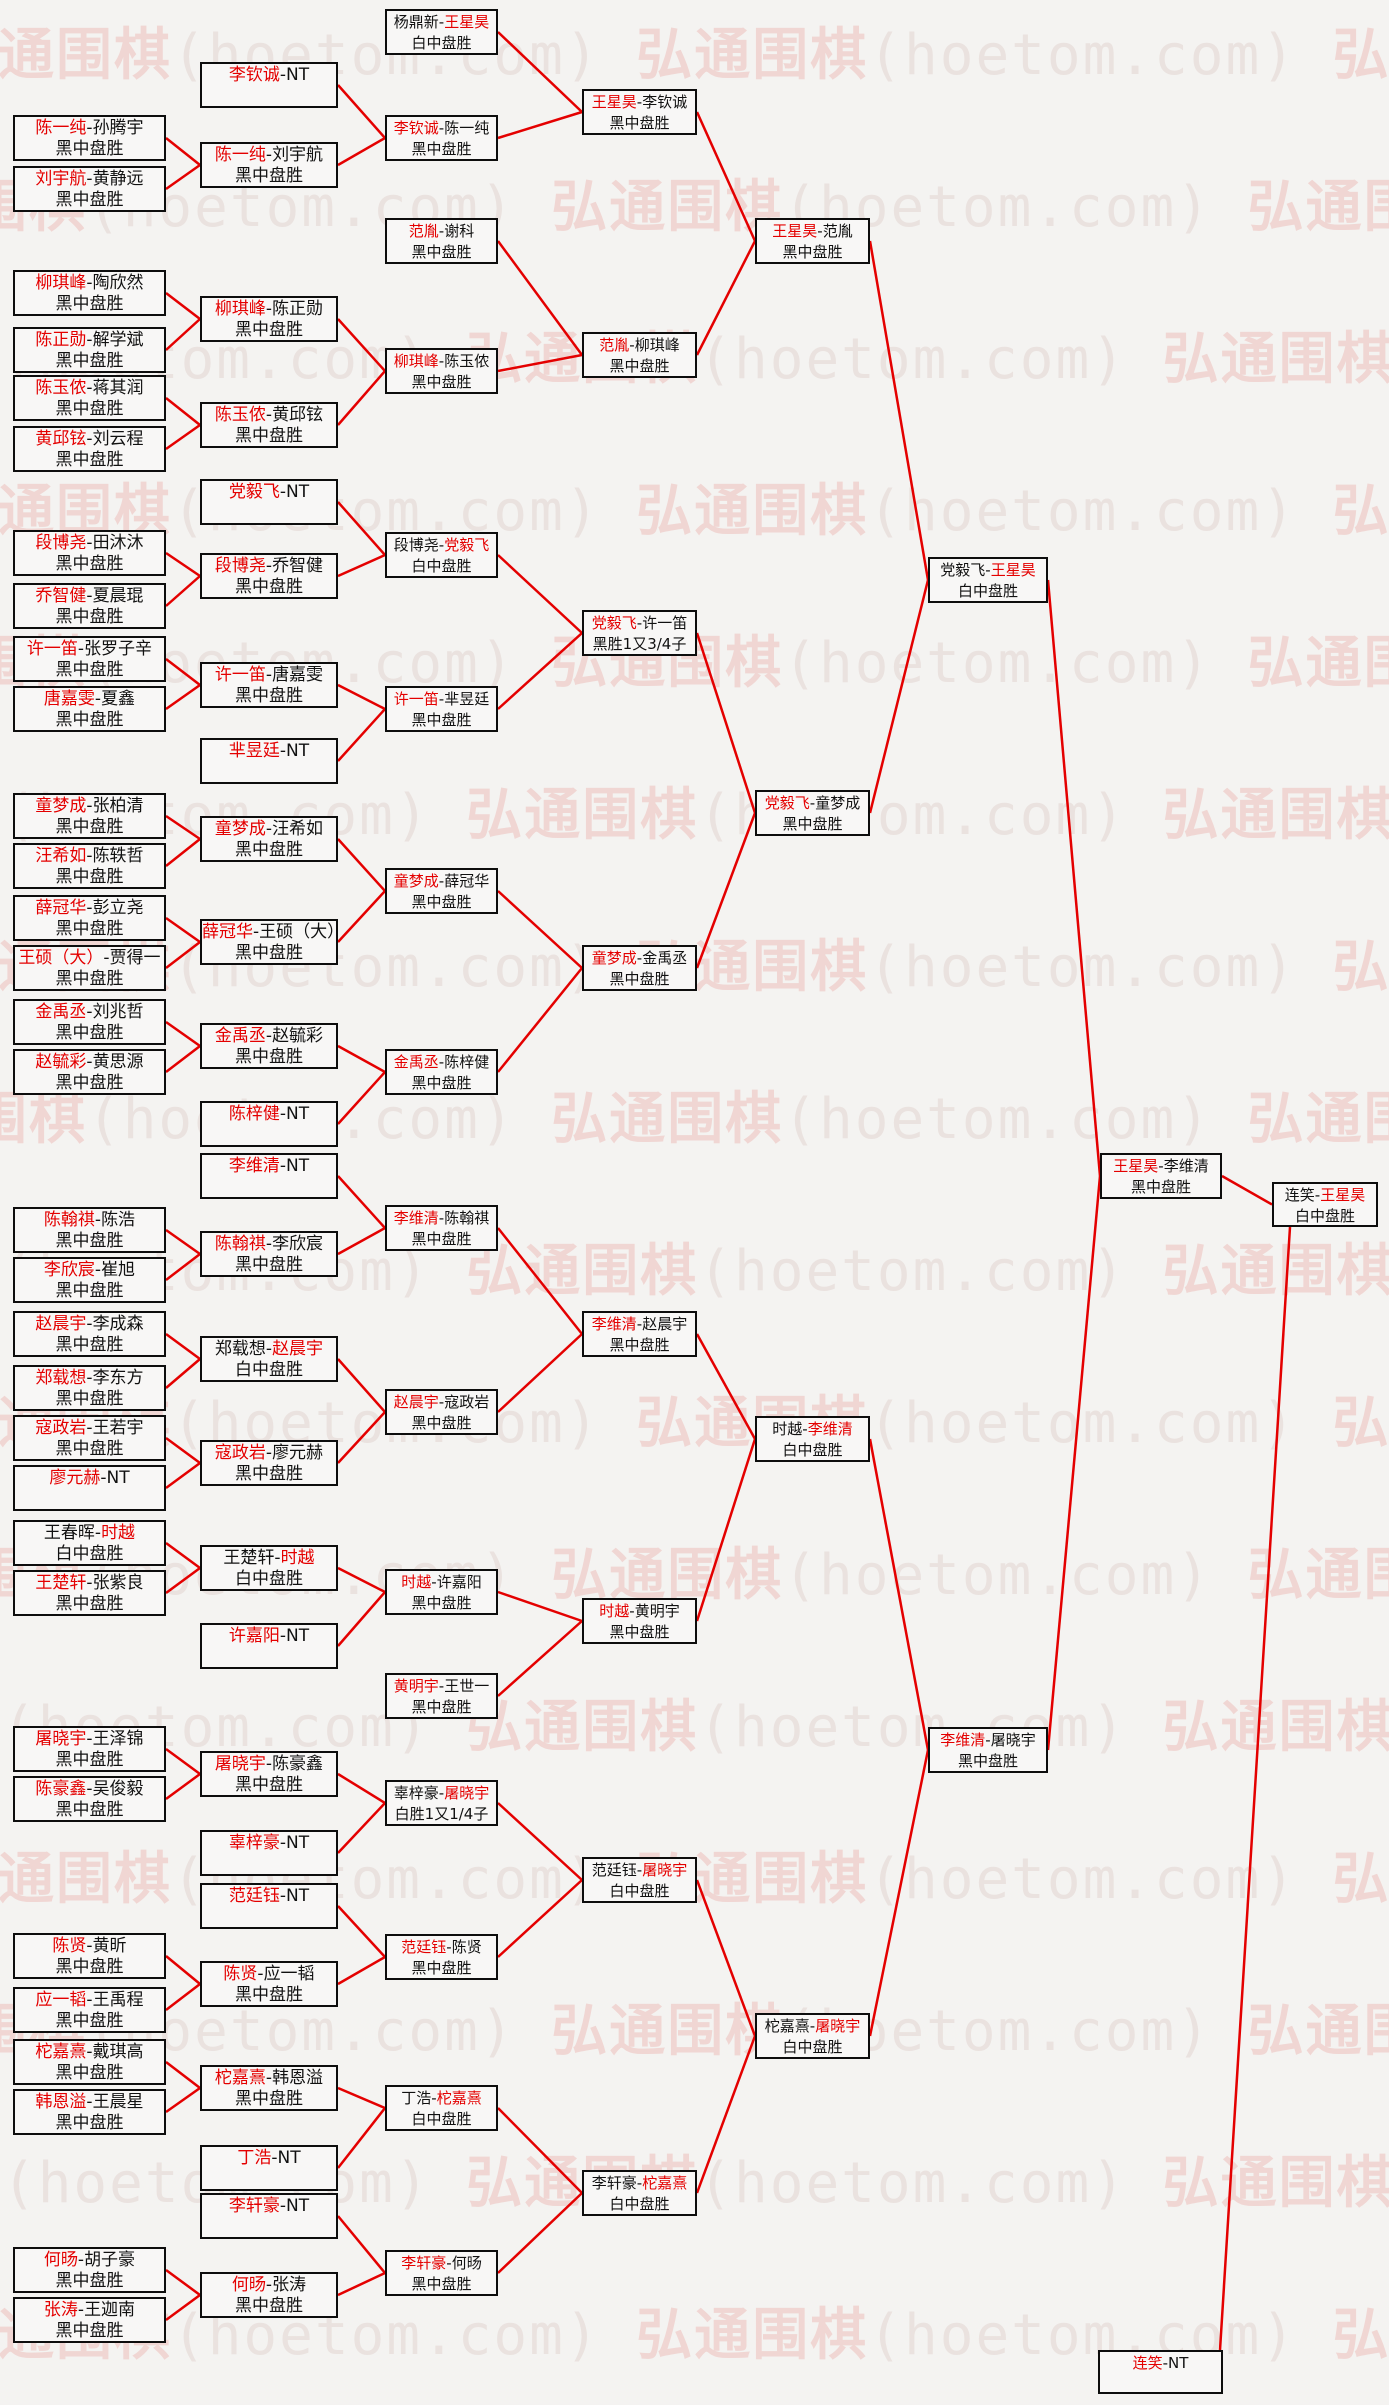  I want to click on match-box: 段博尧-党毅飞 白中盘胜, so click(441, 555).